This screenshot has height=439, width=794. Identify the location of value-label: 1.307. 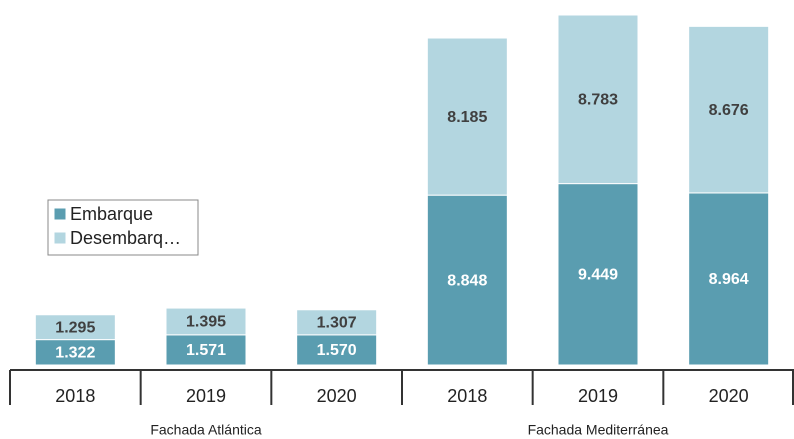
(337, 323).